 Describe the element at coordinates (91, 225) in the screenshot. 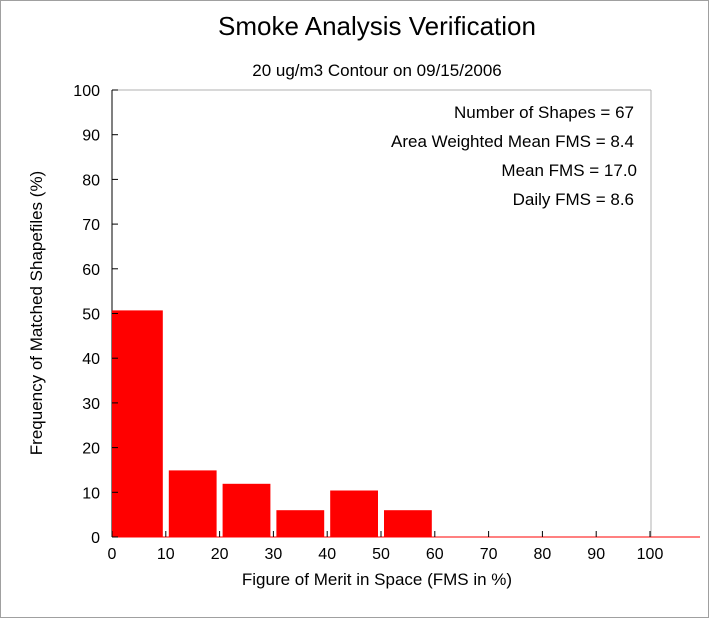

I see `y-tick-label: 70` at that location.